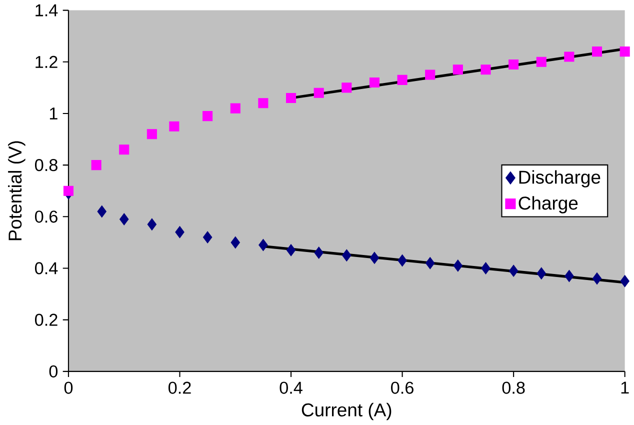 This screenshot has width=634, height=425. Describe the element at coordinates (548, 205) in the screenshot. I see `legend-label: Charge` at that location.